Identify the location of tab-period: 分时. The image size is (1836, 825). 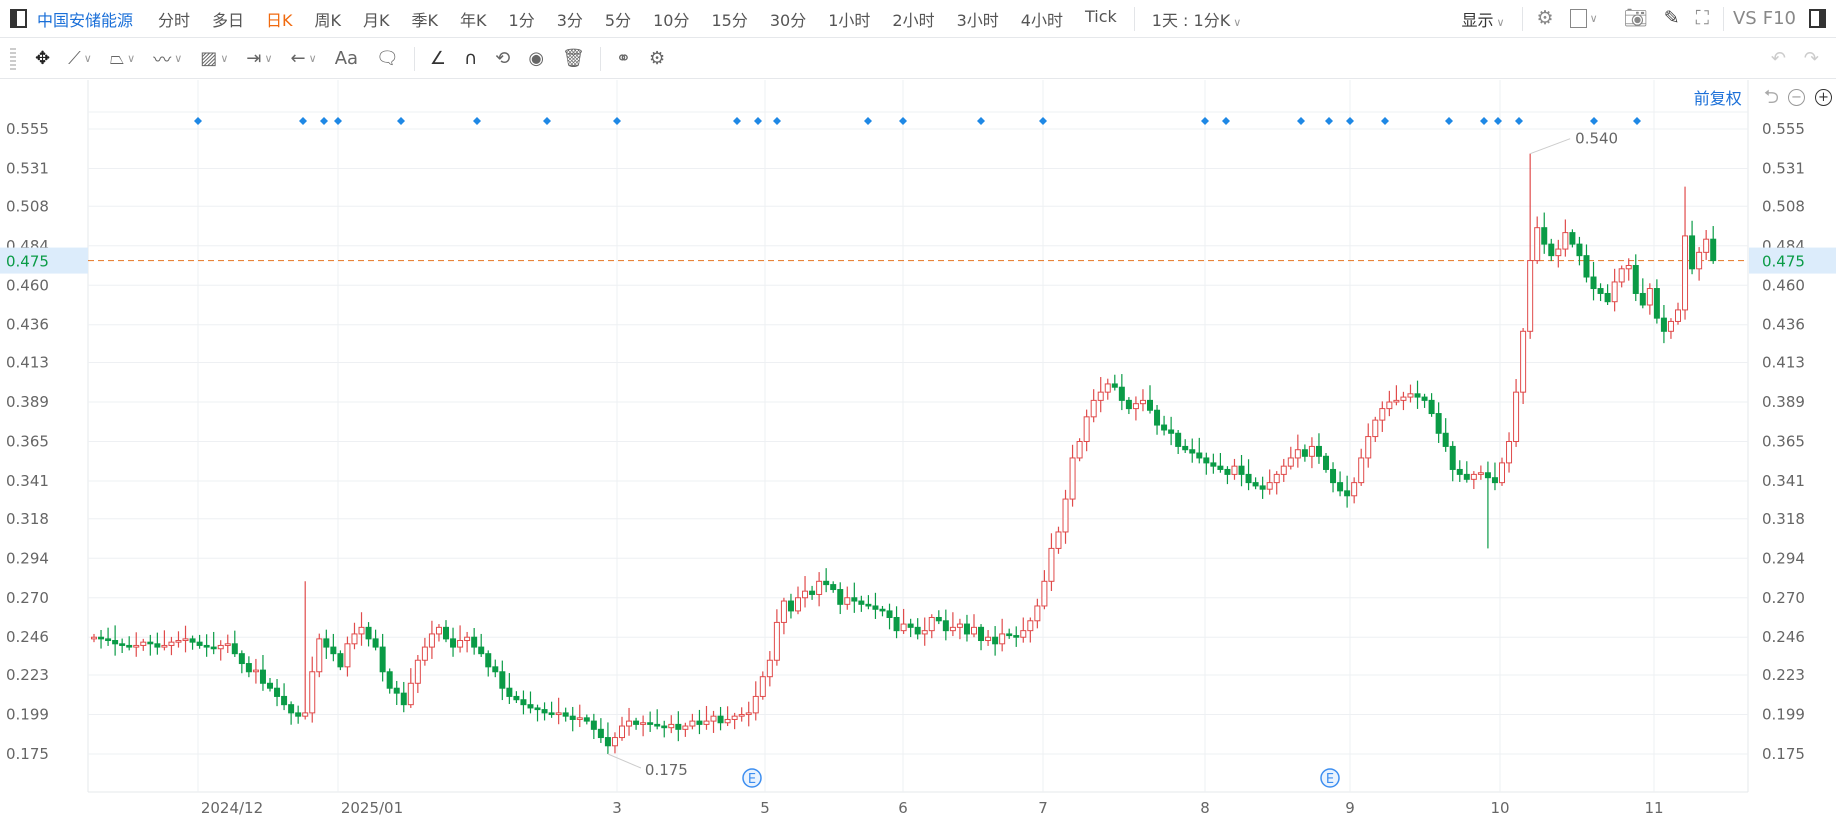
(174, 20).